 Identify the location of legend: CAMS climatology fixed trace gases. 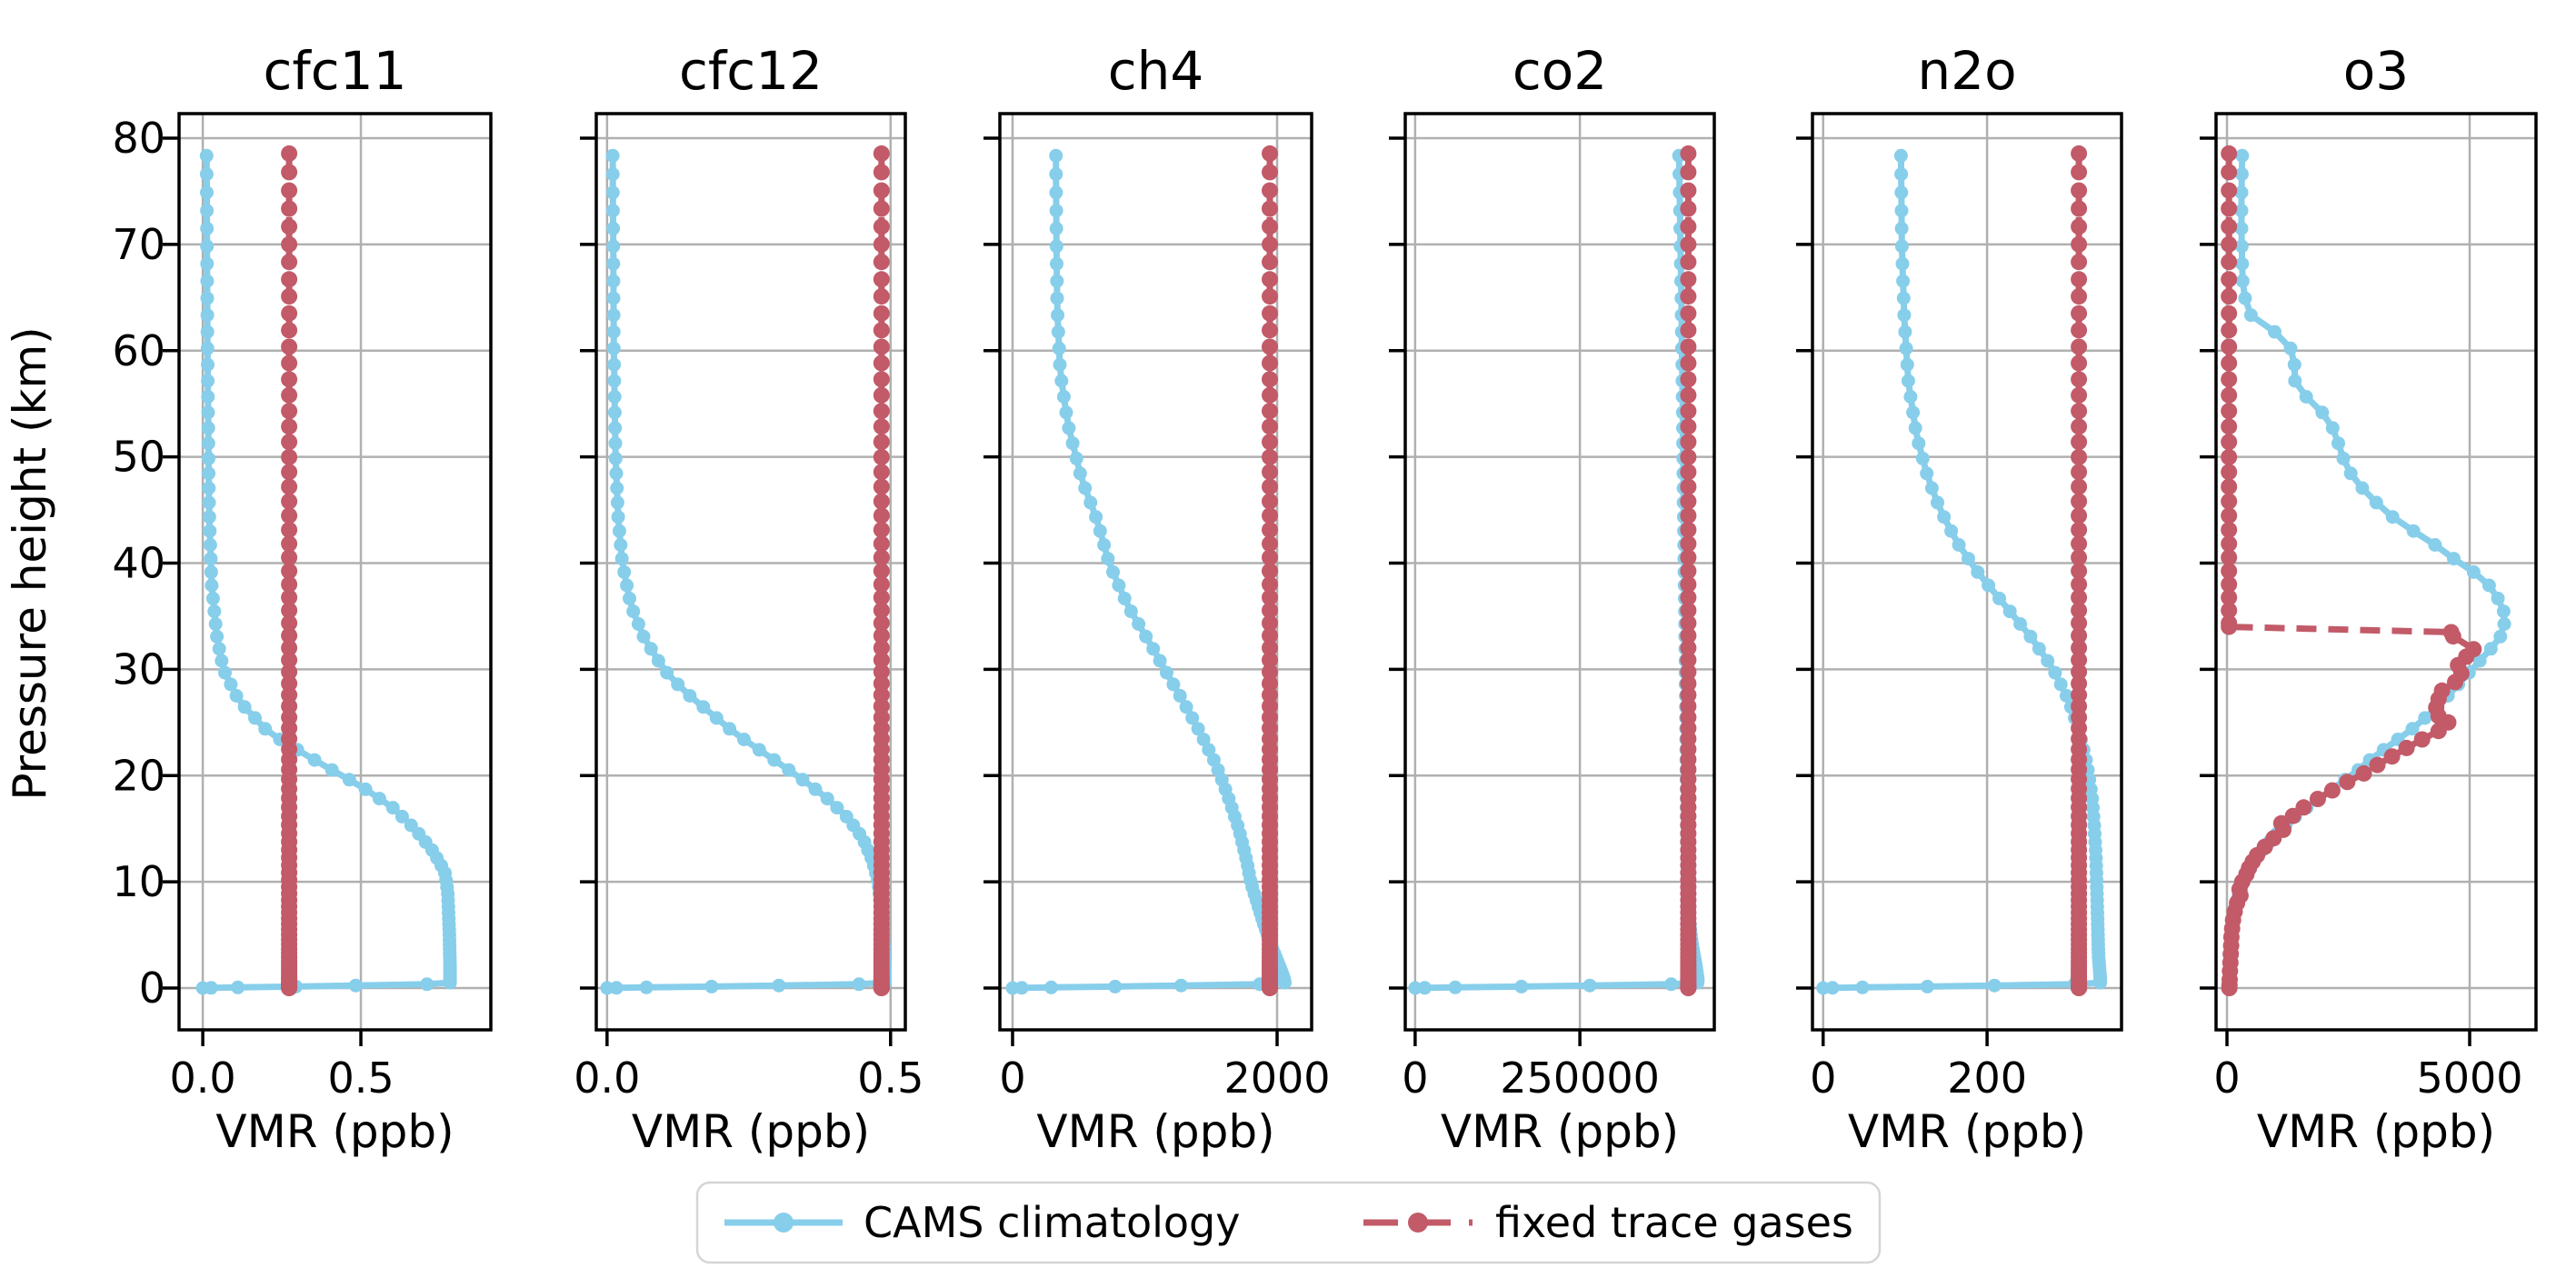
(1288, 1222).